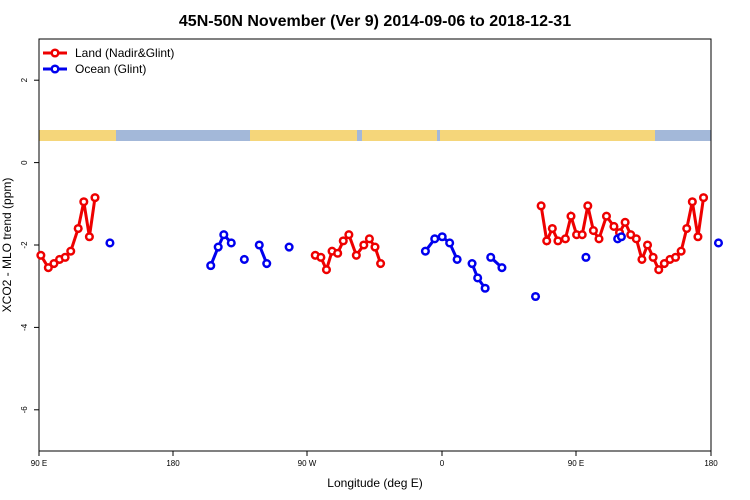 This screenshot has width=750, height=500. Describe the element at coordinates (124, 53) in the screenshot. I see `legend-label: Land (Nadir&Glint)` at that location.